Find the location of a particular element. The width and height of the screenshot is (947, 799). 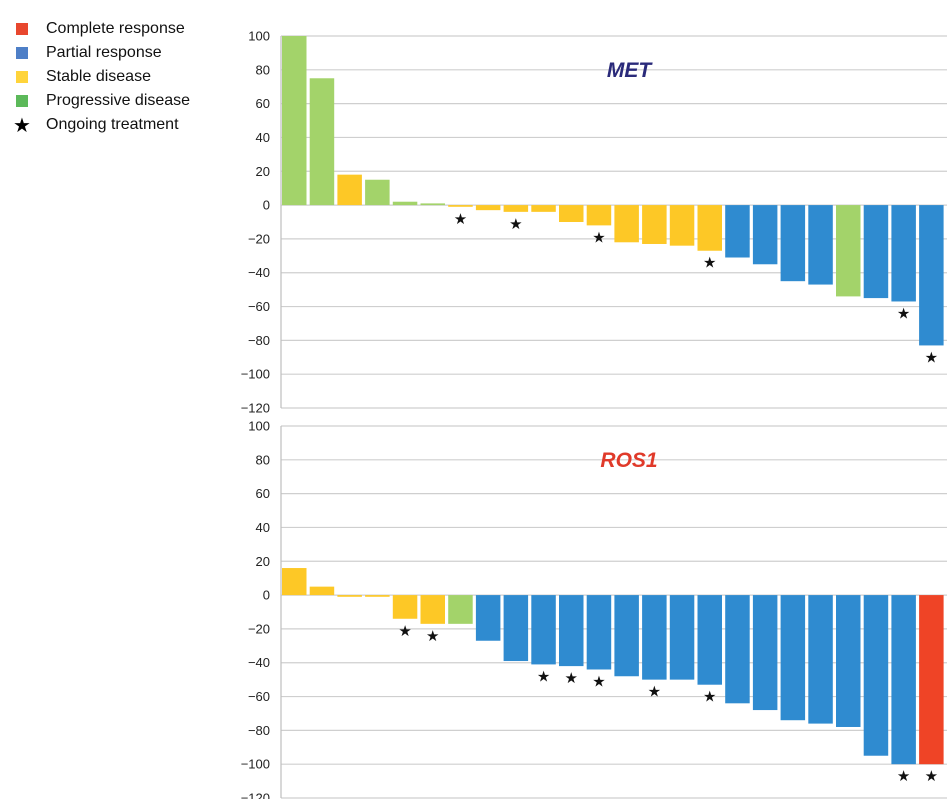

legend-item-progressive-disease: Progressive disease is located at coordinates (100, 101).